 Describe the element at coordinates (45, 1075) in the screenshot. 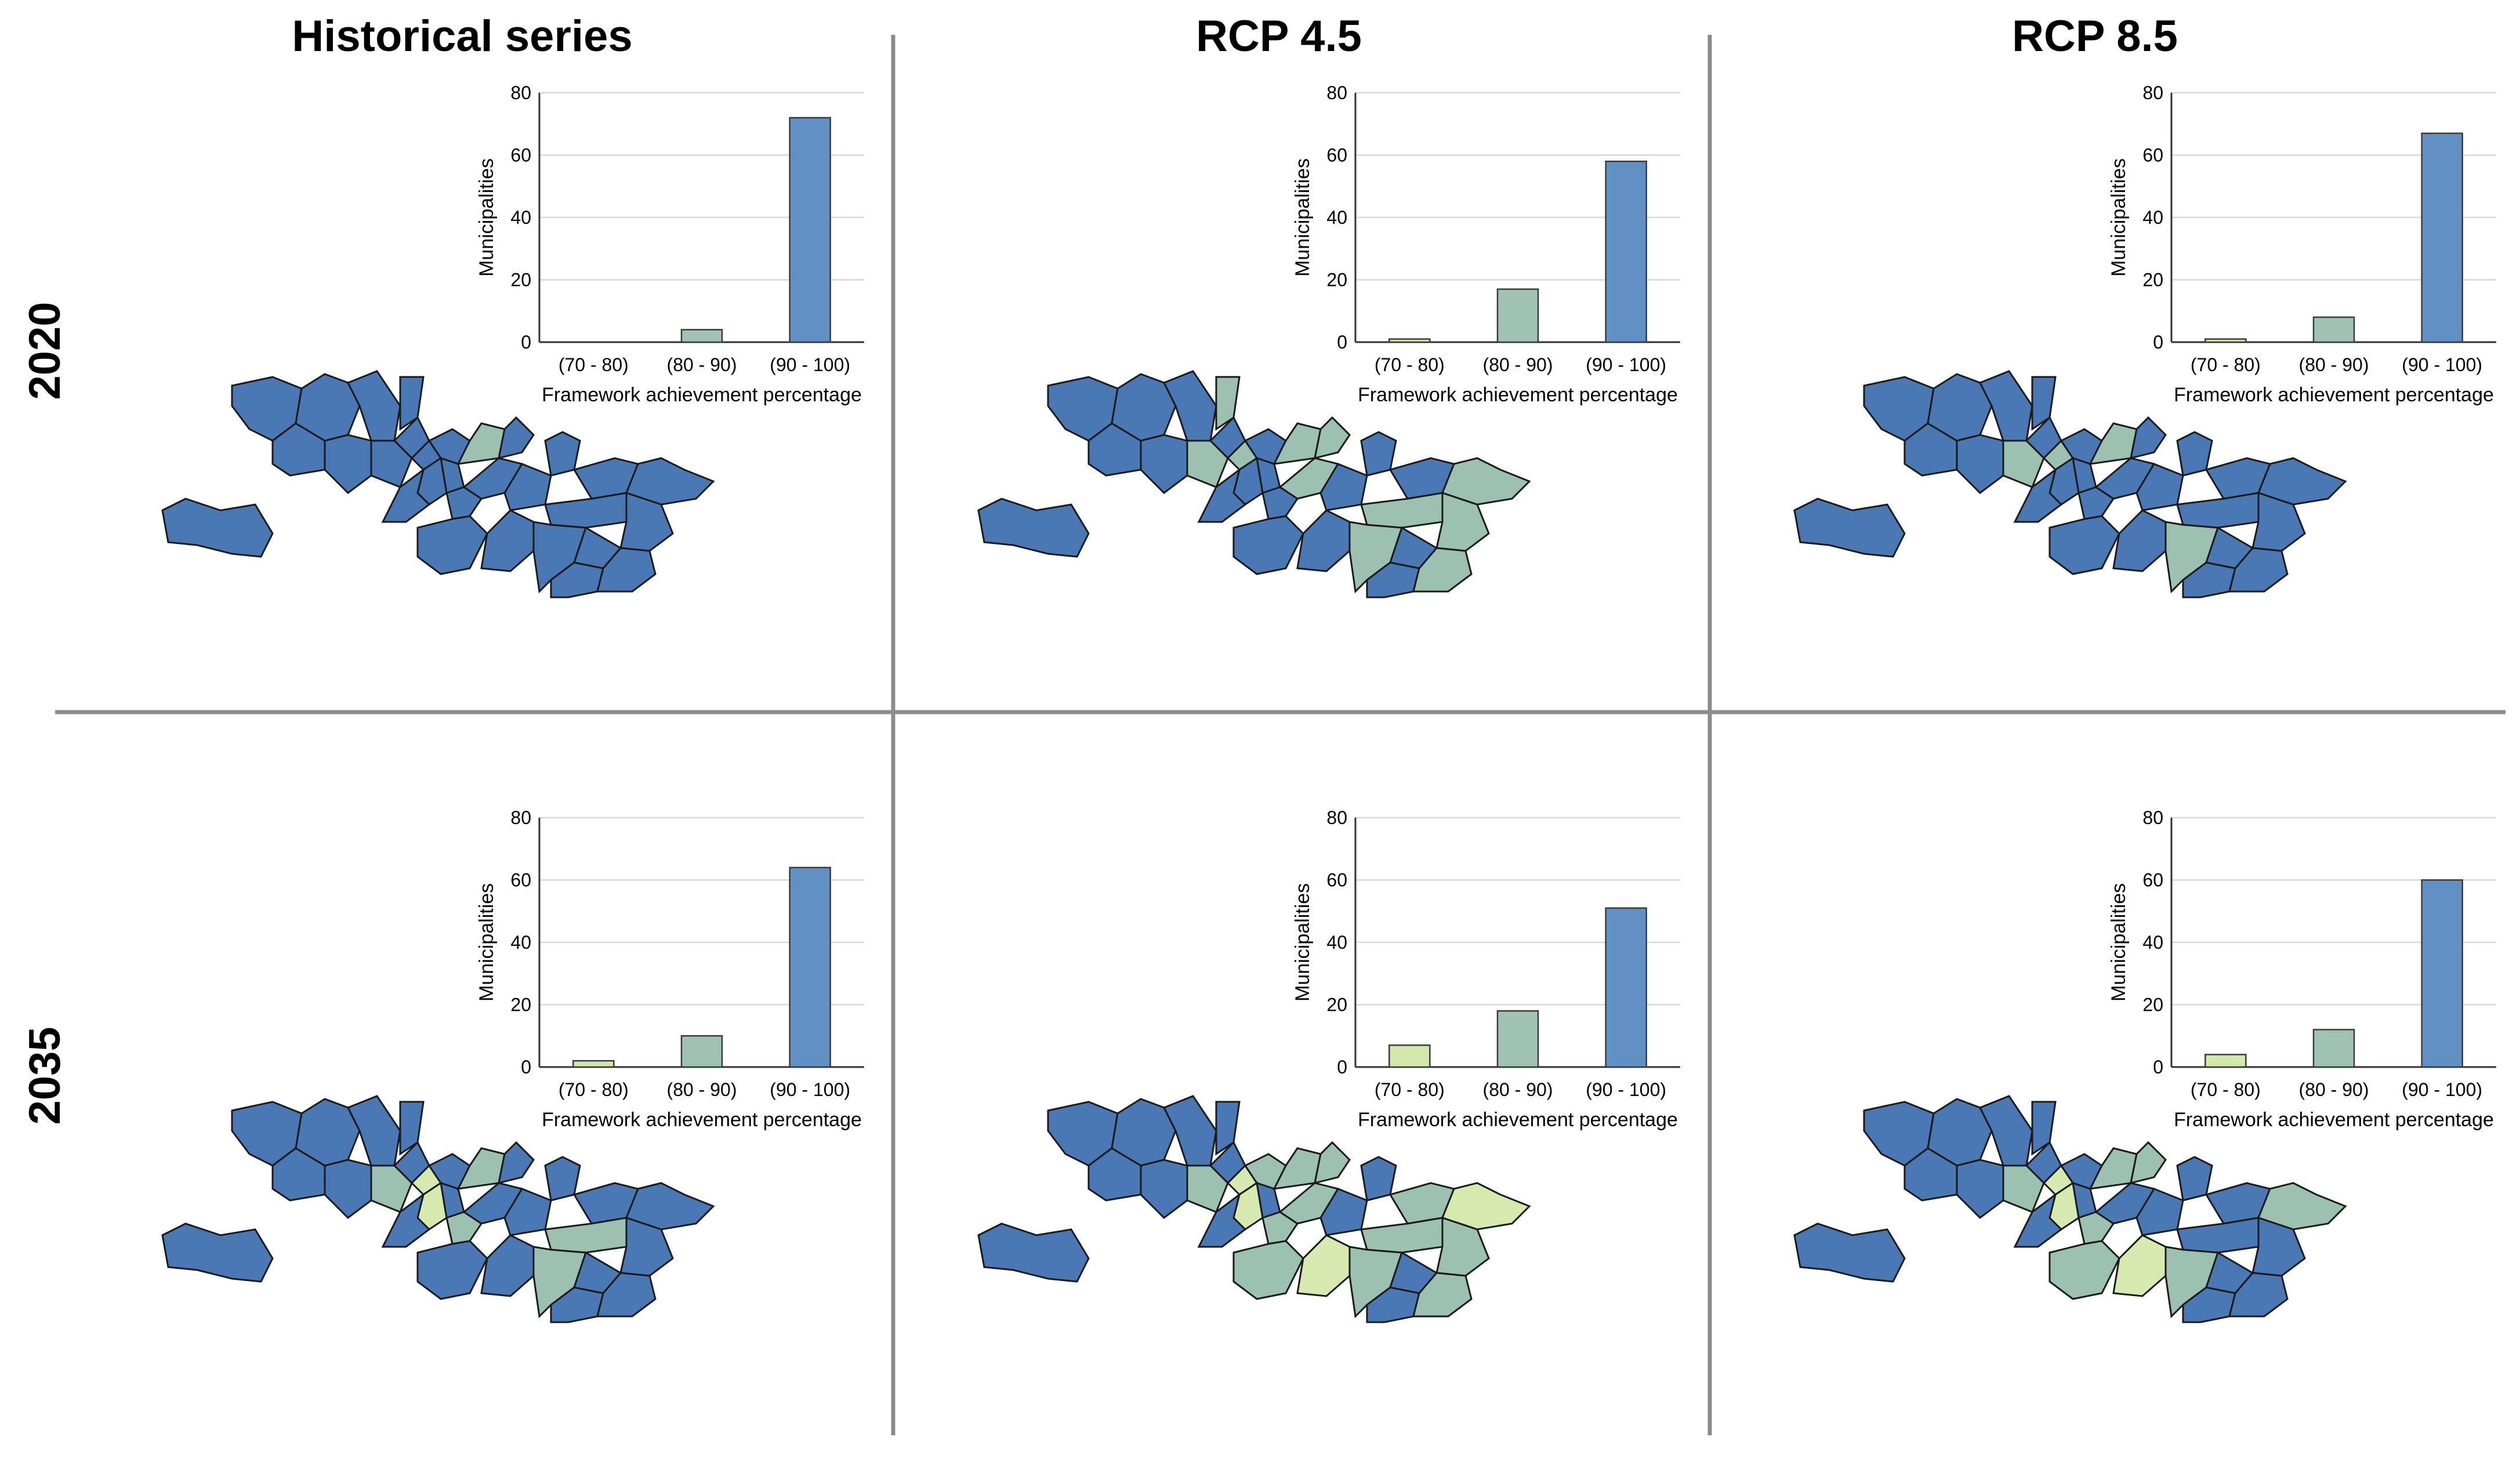

I see `row-title-2035: 2035` at that location.